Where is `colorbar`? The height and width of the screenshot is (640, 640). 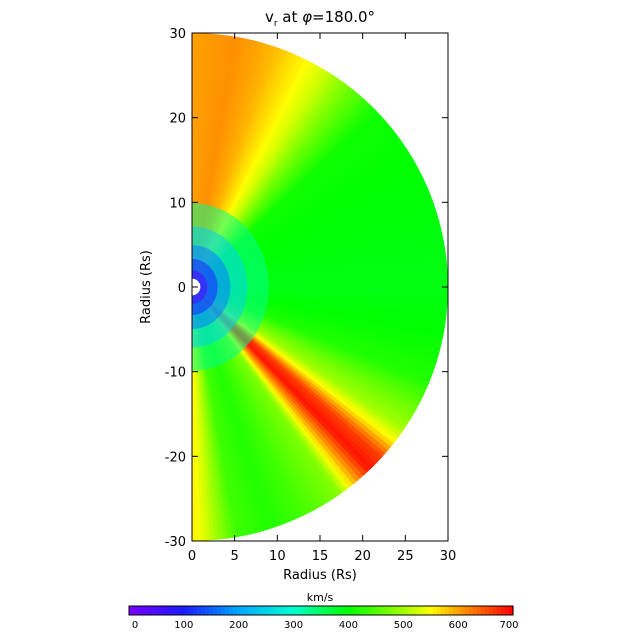
colorbar is located at coordinates (321, 610).